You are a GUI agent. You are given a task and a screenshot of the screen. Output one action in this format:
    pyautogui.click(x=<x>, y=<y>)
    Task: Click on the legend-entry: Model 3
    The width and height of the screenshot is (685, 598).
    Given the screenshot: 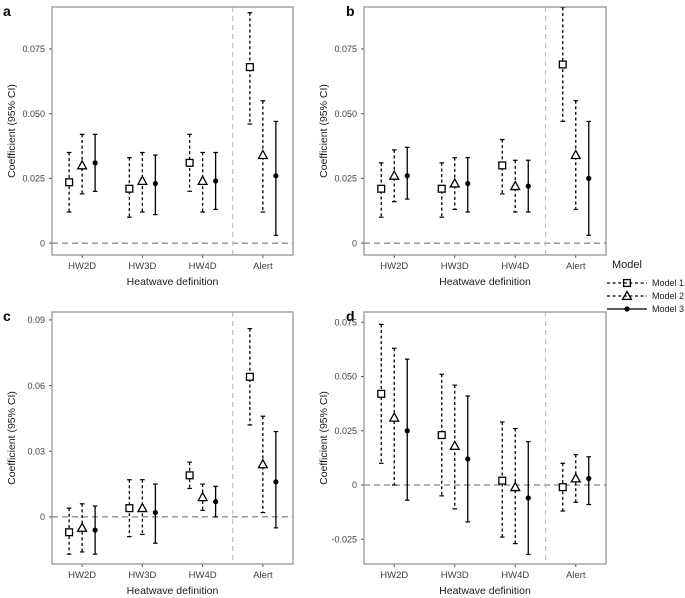 What is the action you would take?
    pyautogui.click(x=645, y=309)
    